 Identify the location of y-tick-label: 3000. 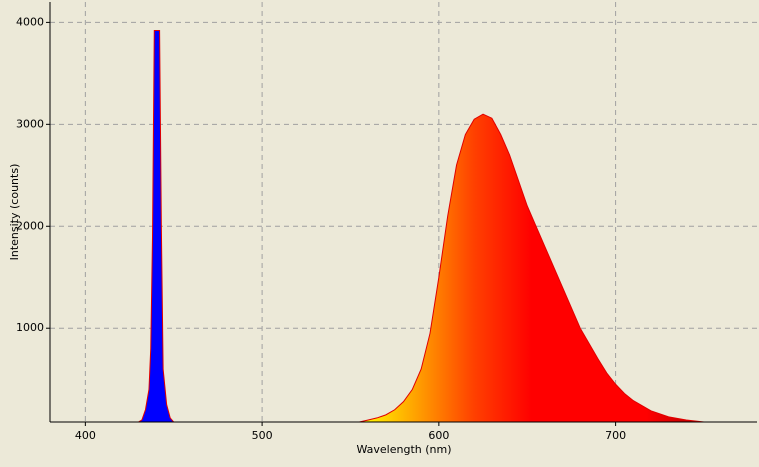
(30, 123).